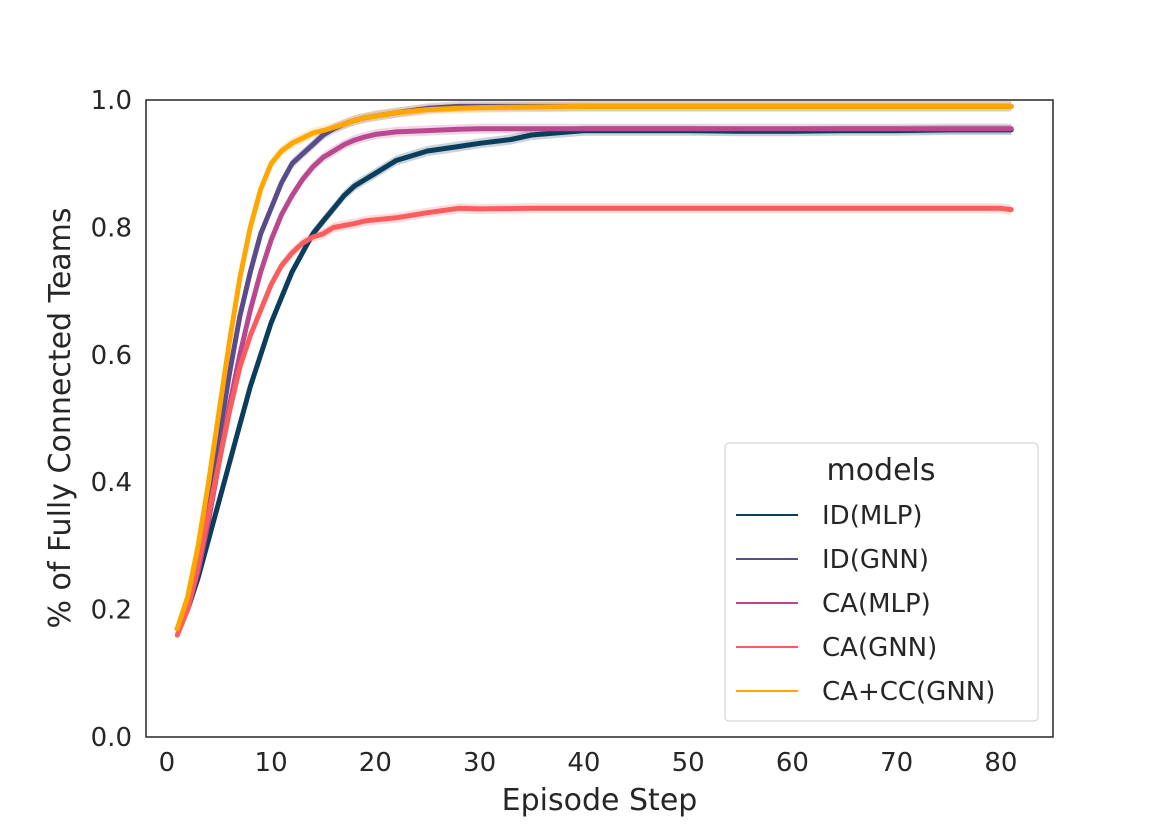 The image size is (1170, 827). What do you see at coordinates (111, 483) in the screenshot?
I see `y-tick-label: 0.4` at bounding box center [111, 483].